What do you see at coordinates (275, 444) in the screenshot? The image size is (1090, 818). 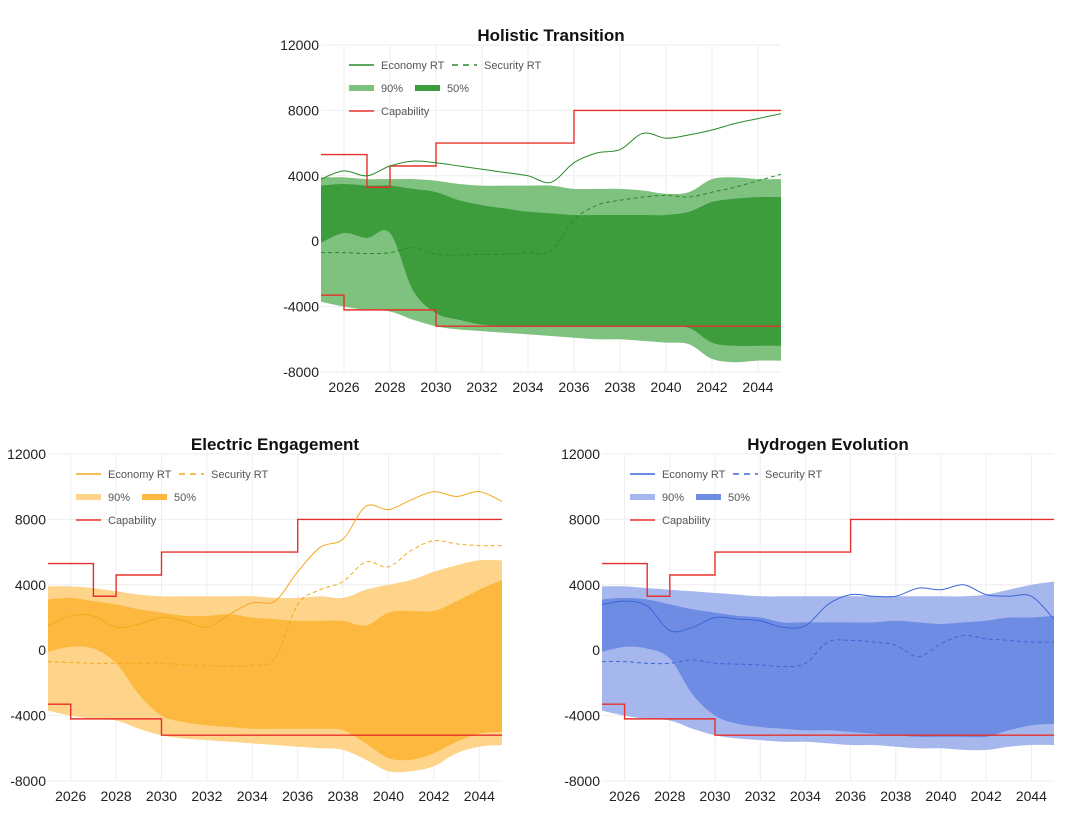 I see `chart-title: Electric Engagement` at bounding box center [275, 444].